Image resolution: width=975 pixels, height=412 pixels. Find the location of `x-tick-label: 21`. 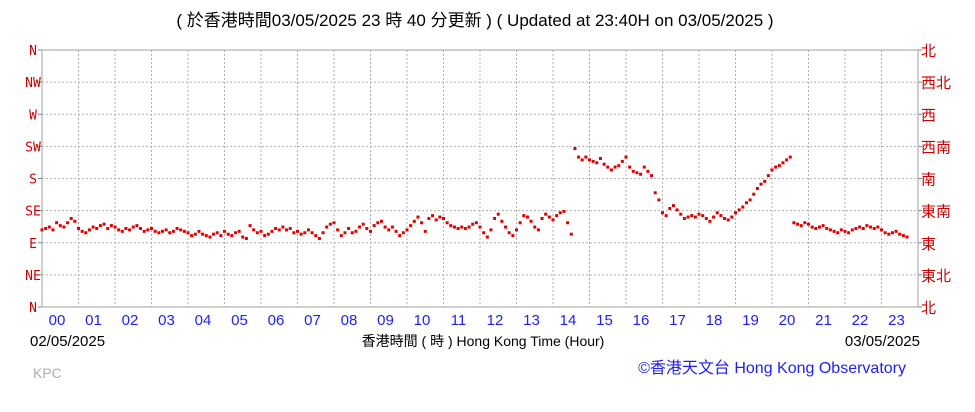

x-tick-label: 21 is located at coordinates (823, 320).